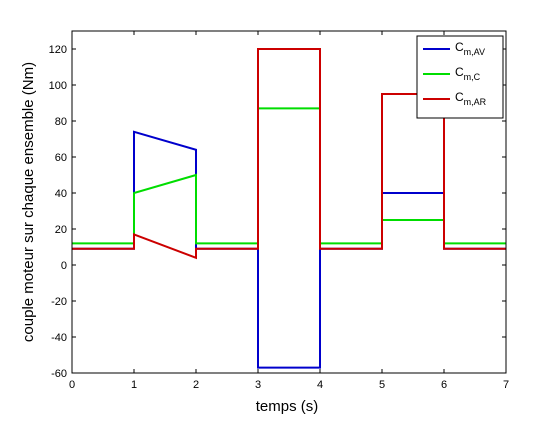  What do you see at coordinates (64, 266) in the screenshot?
I see `y-tick-label-3: 0` at bounding box center [64, 266].